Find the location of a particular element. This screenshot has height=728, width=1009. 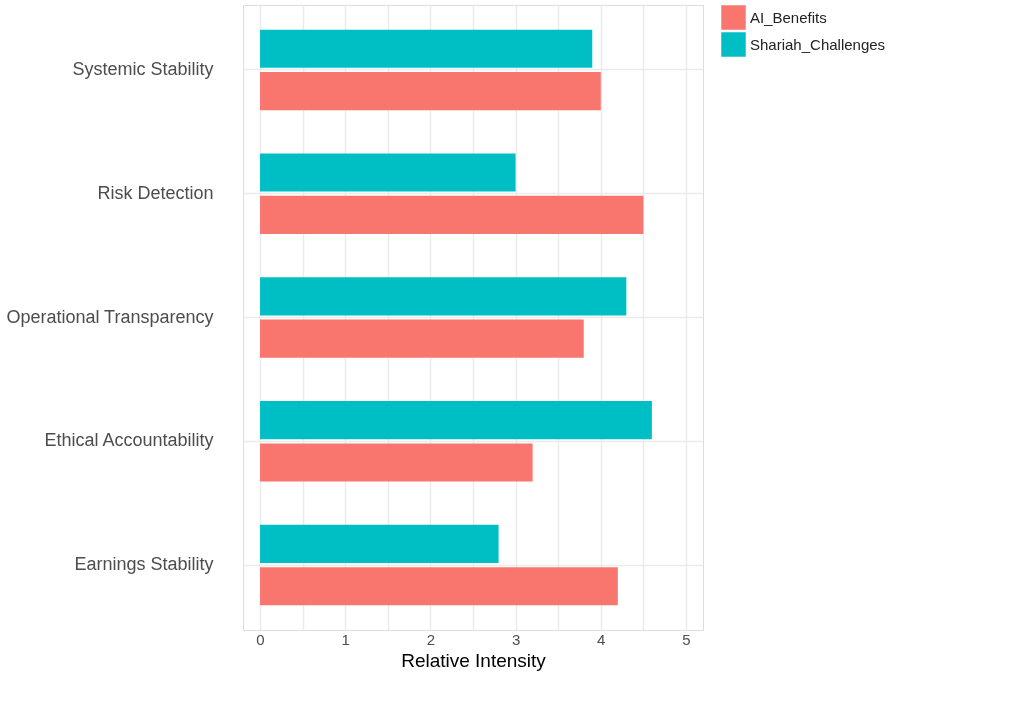

x-tick-label: 4 is located at coordinates (601, 639).